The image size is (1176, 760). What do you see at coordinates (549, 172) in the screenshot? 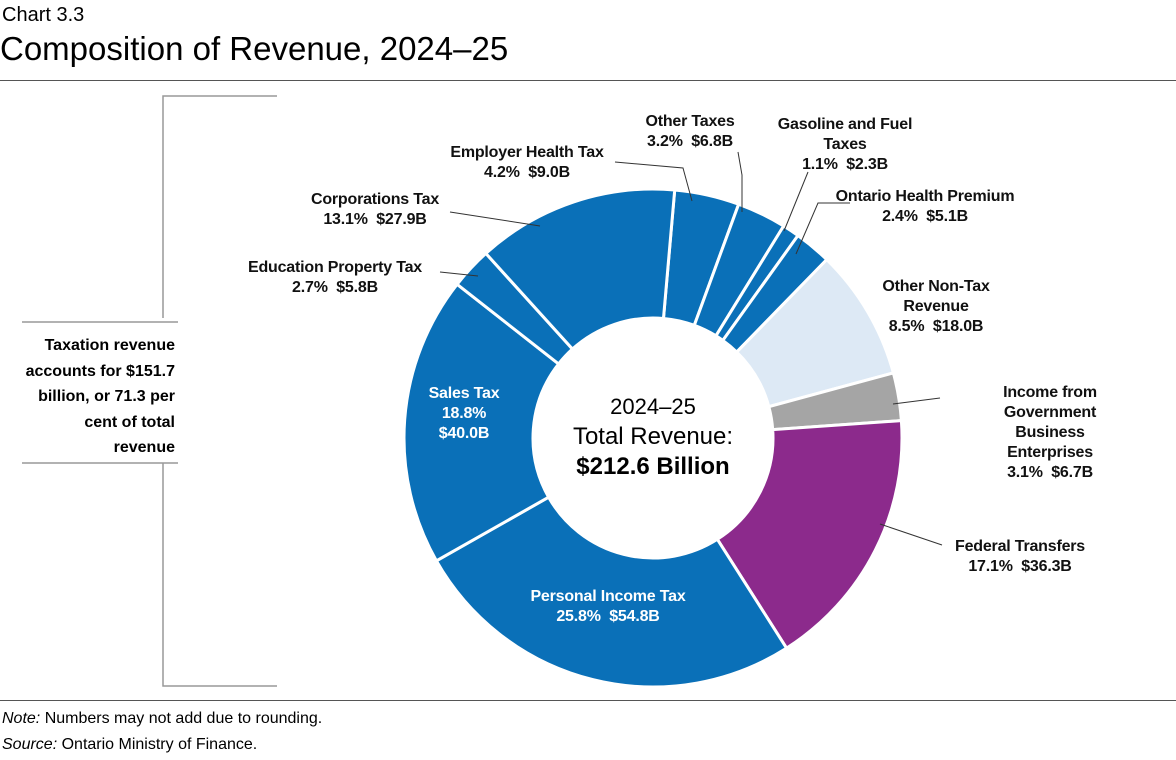
I see `amount-label: $9.0B` at bounding box center [549, 172].